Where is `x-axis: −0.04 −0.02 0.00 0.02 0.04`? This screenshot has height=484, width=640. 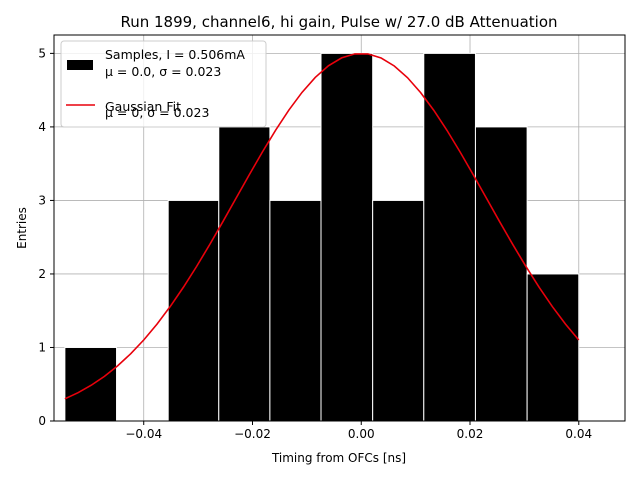 x-axis: −0.04 −0.02 0.00 0.02 0.04 is located at coordinates (358, 431).